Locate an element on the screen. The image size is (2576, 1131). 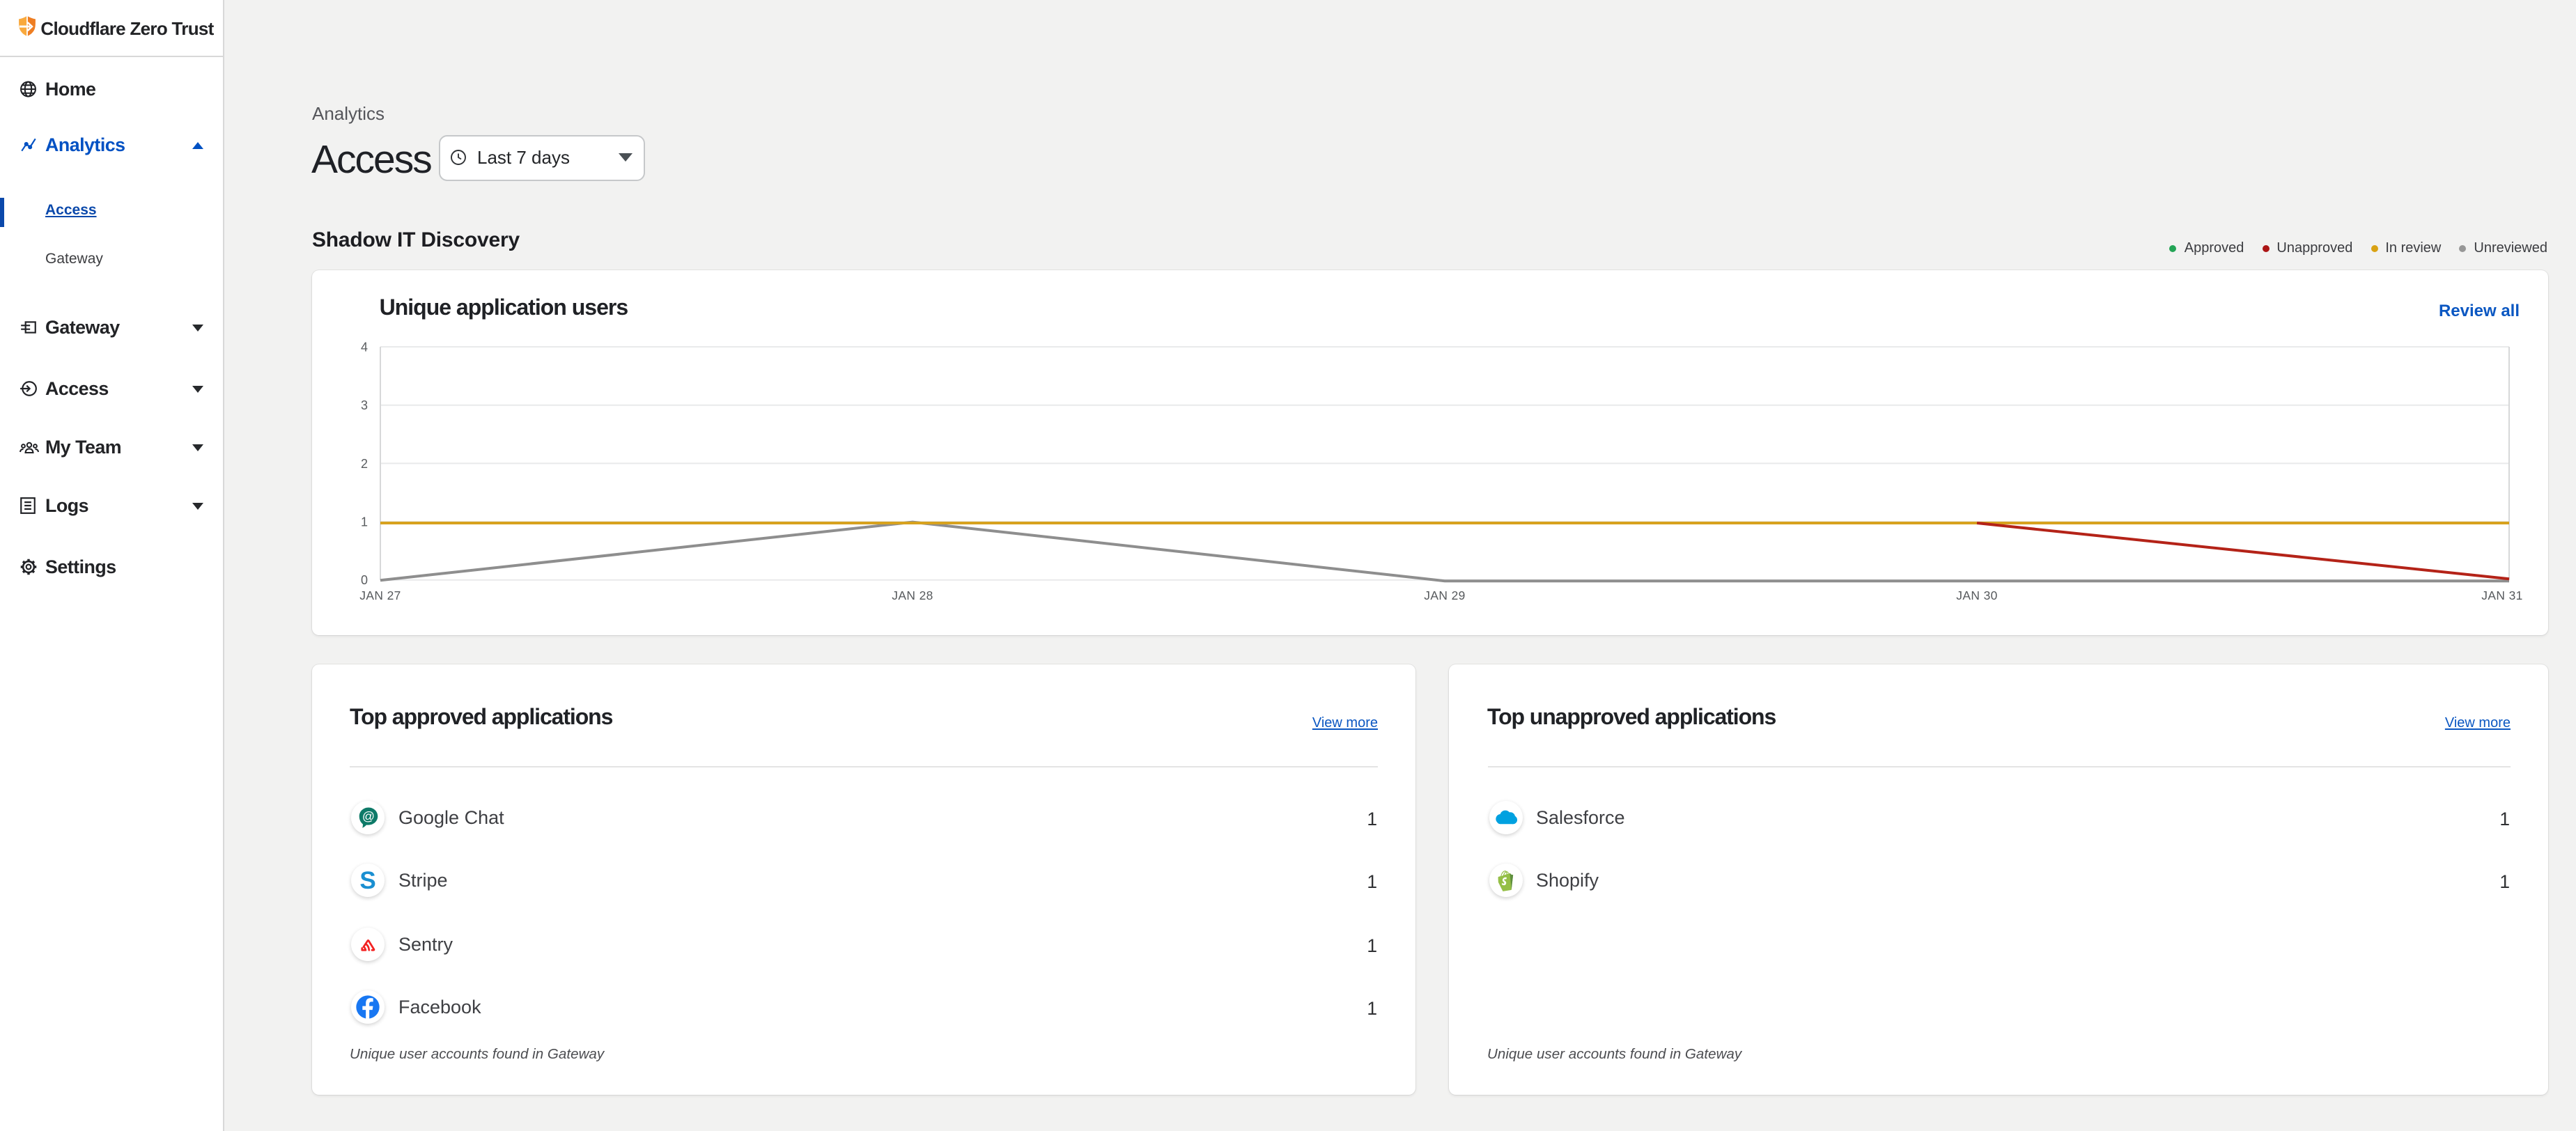
svg-text: 1 is located at coordinates (363, 522).